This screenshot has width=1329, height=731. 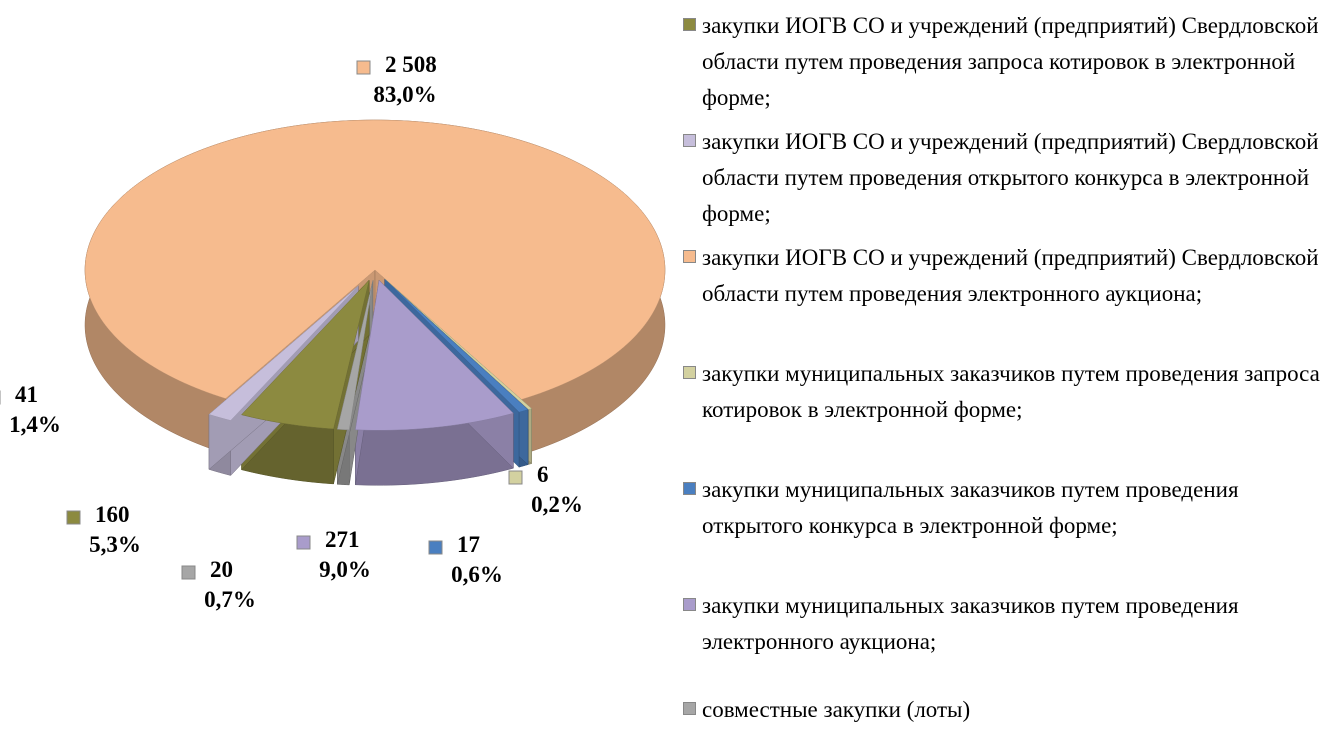 What do you see at coordinates (468, 544) in the screenshot?
I see `value-label: 17` at bounding box center [468, 544].